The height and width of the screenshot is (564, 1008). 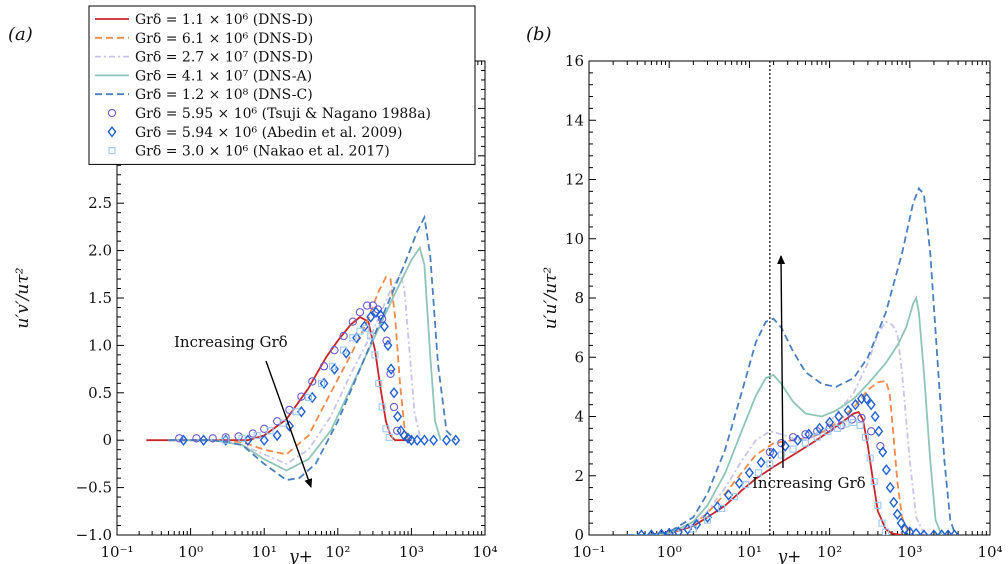 I want to click on y-tick-label: 16, so click(x=574, y=61).